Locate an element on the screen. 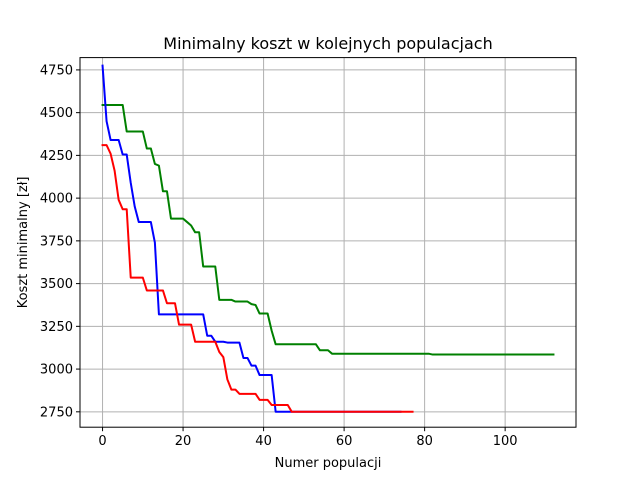 The width and height of the screenshot is (640, 480). x-axis-label: Numer populacji is located at coordinates (328, 463).